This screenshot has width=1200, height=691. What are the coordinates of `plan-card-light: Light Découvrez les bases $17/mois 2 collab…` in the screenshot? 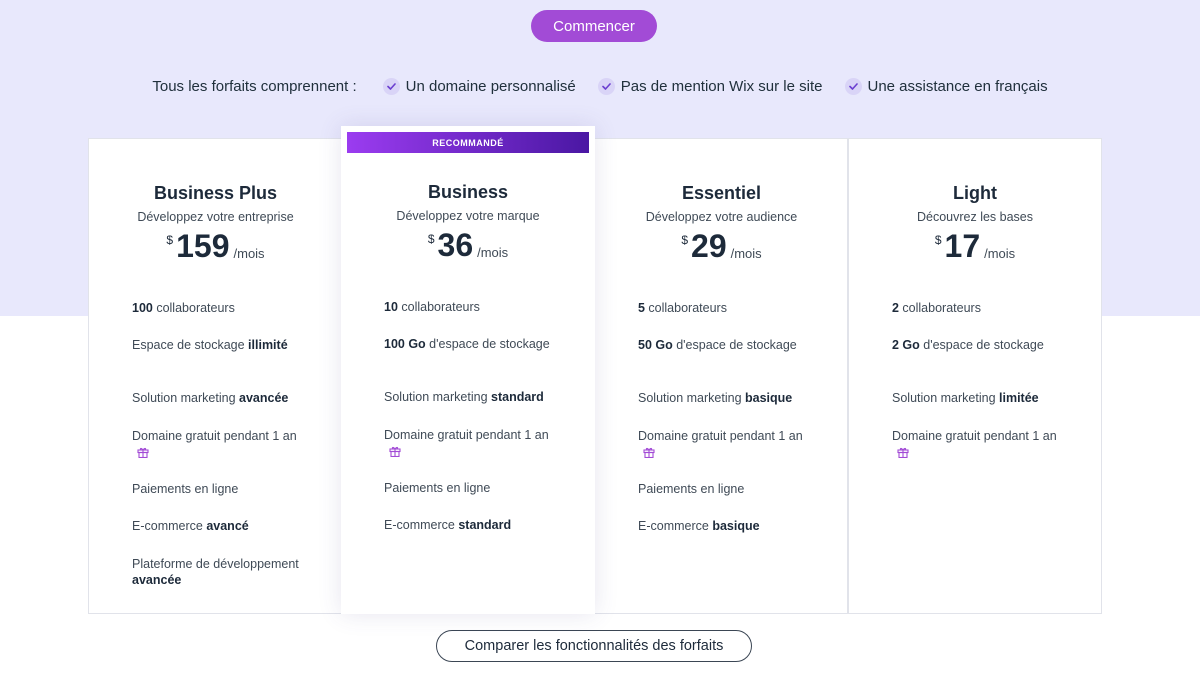 It's located at (975, 376).